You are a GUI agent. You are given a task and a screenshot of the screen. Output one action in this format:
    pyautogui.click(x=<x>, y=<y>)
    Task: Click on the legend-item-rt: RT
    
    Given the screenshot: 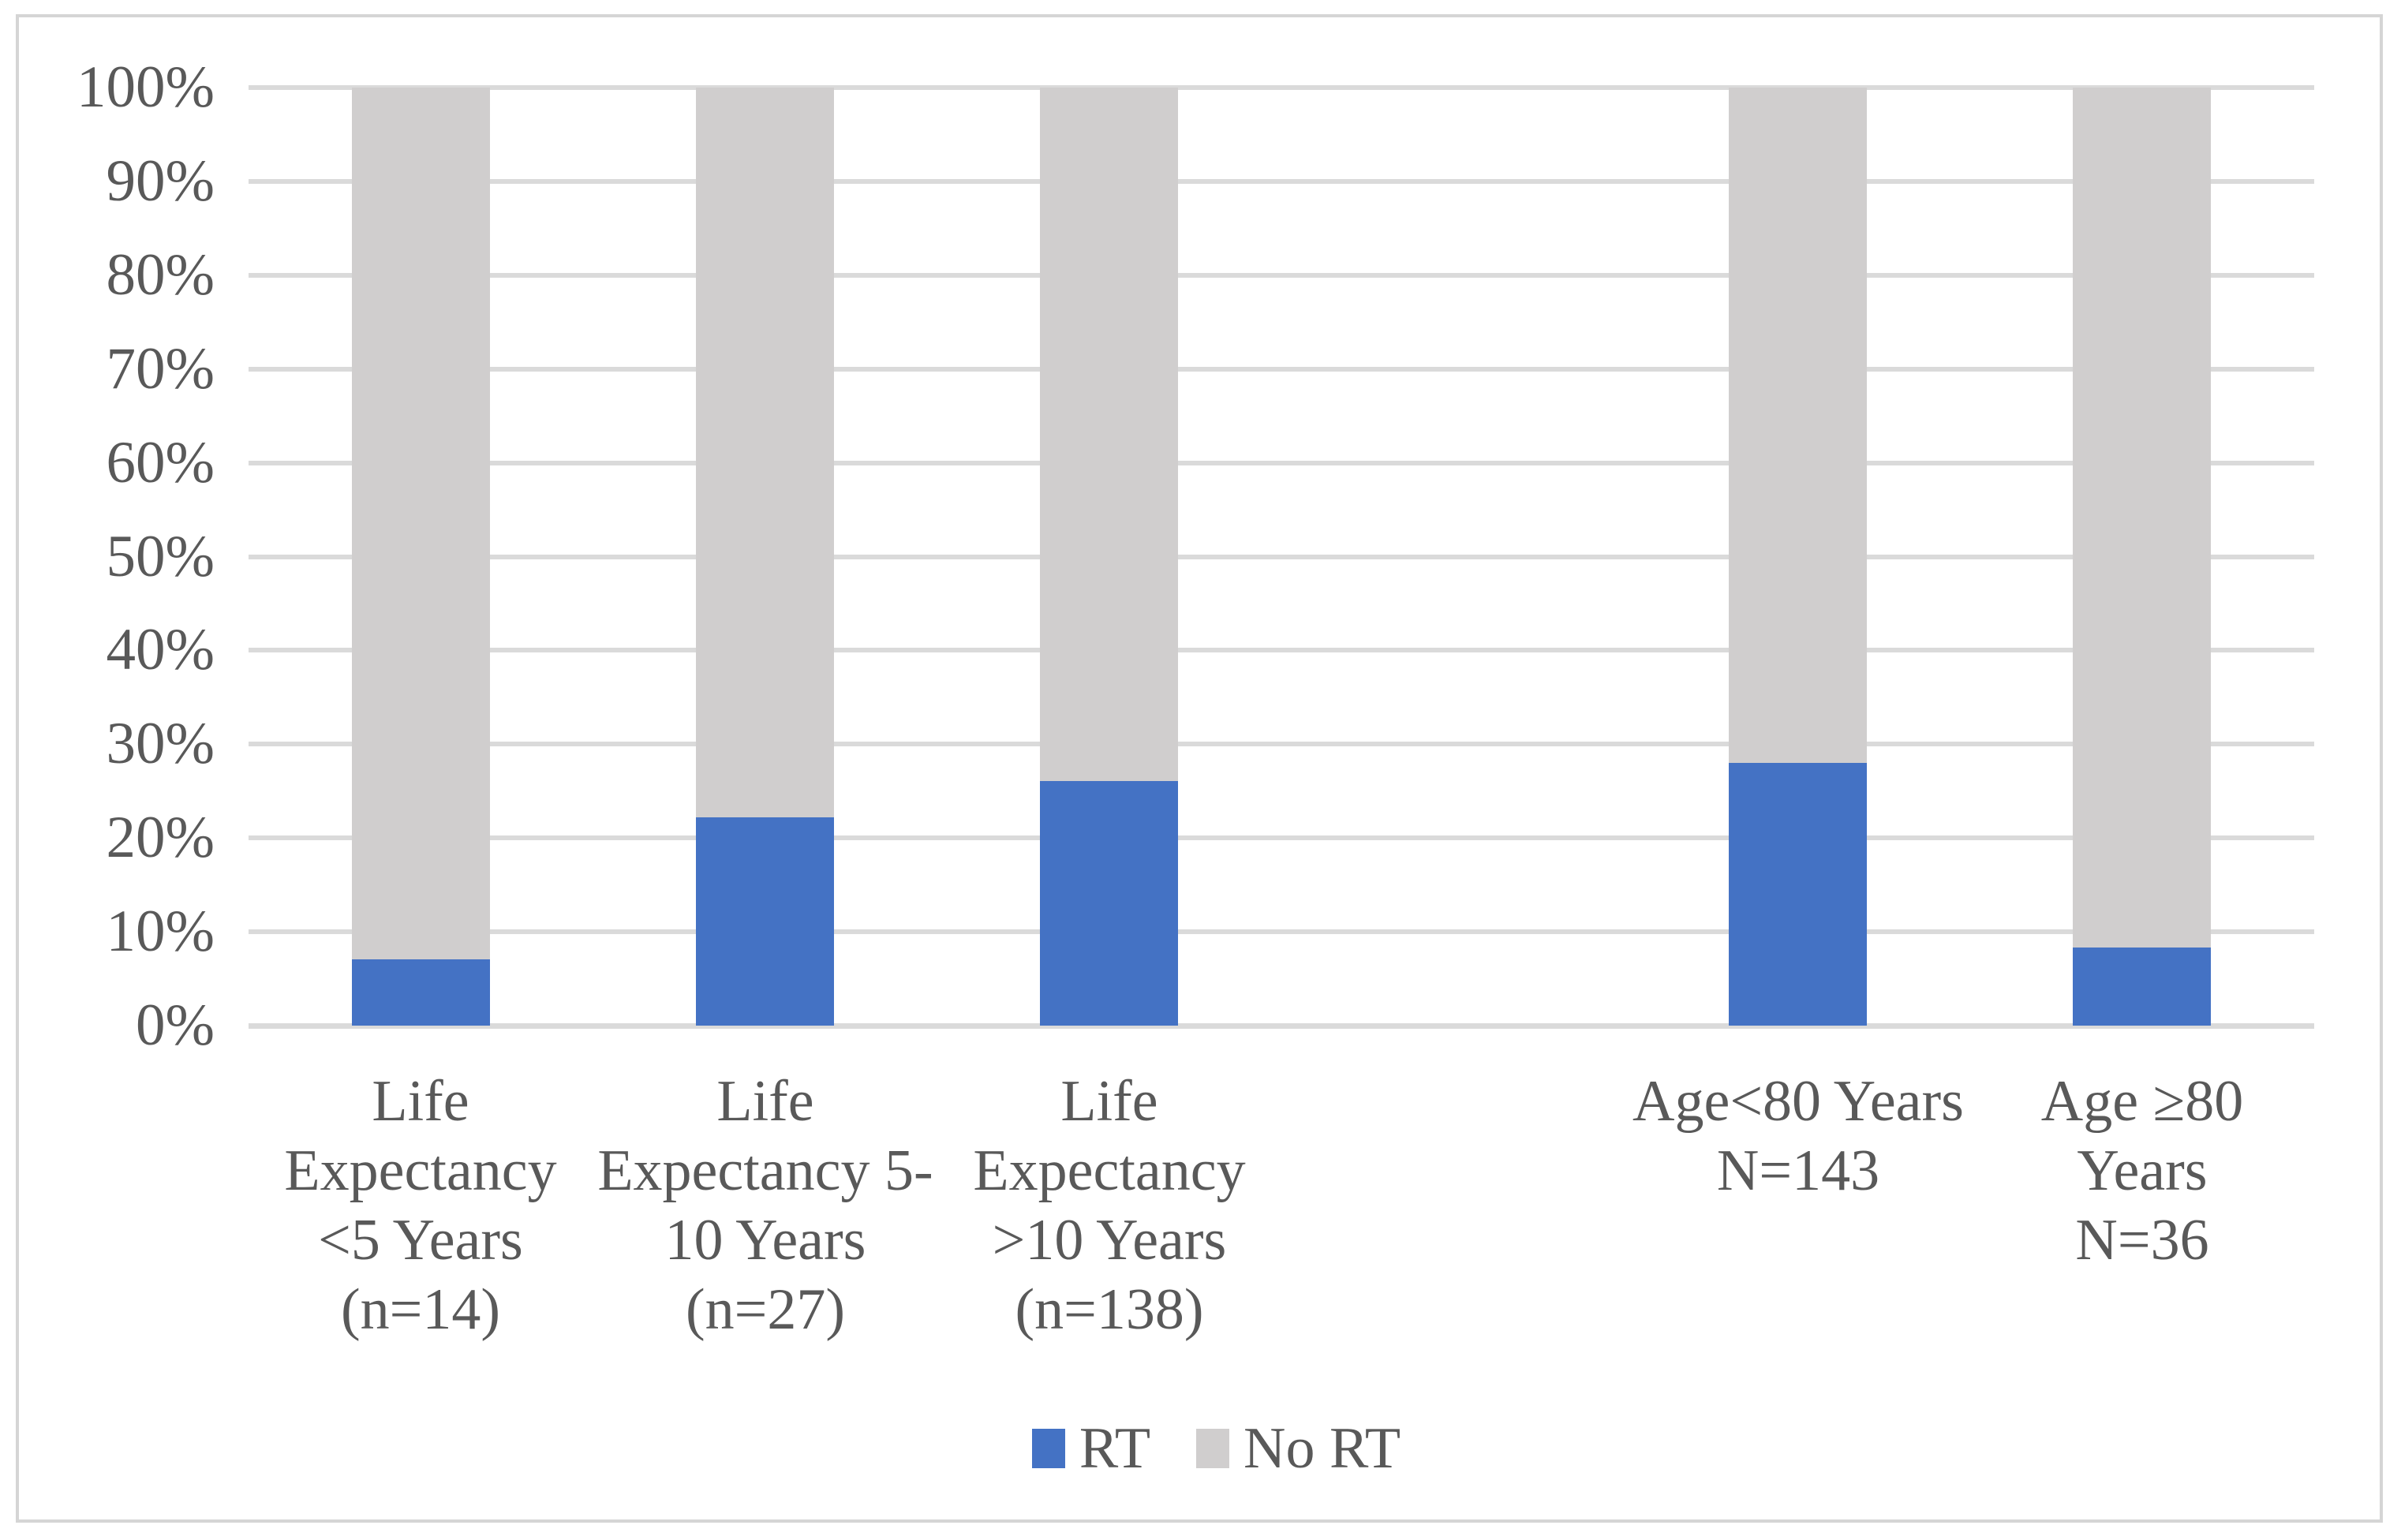 What is the action you would take?
    pyautogui.click(x=1091, y=1448)
    